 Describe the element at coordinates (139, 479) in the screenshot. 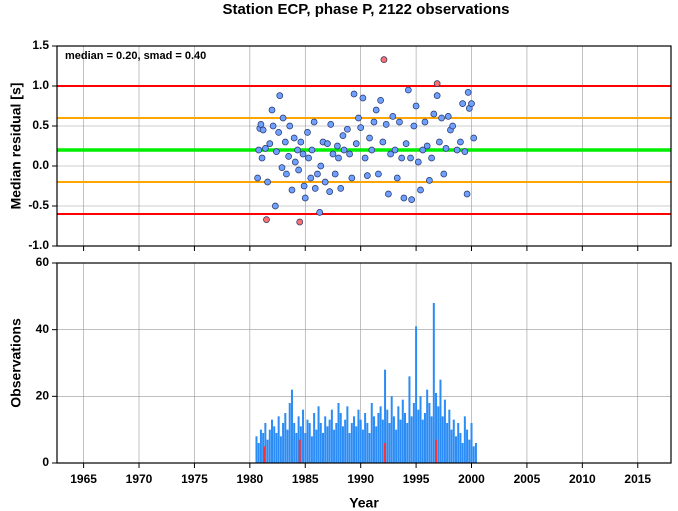

I see `x-tick-label: 1970` at that location.